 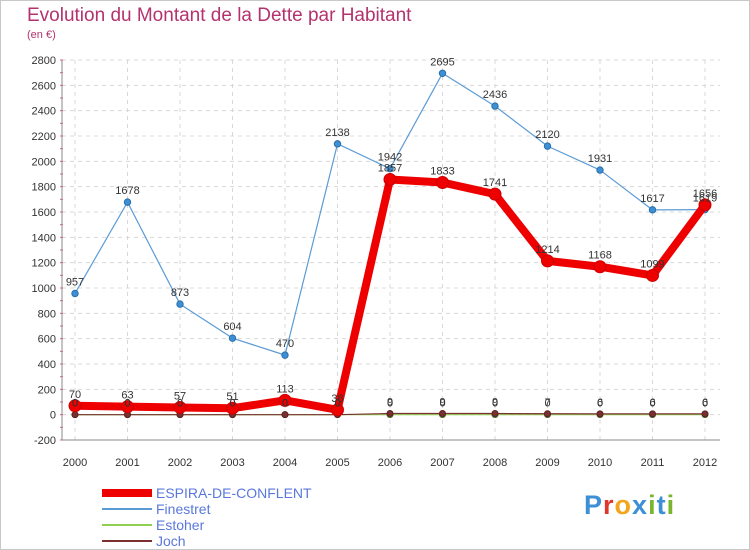 What do you see at coordinates (41, 35) in the screenshot?
I see `chart-unit-label: (en €)` at bounding box center [41, 35].